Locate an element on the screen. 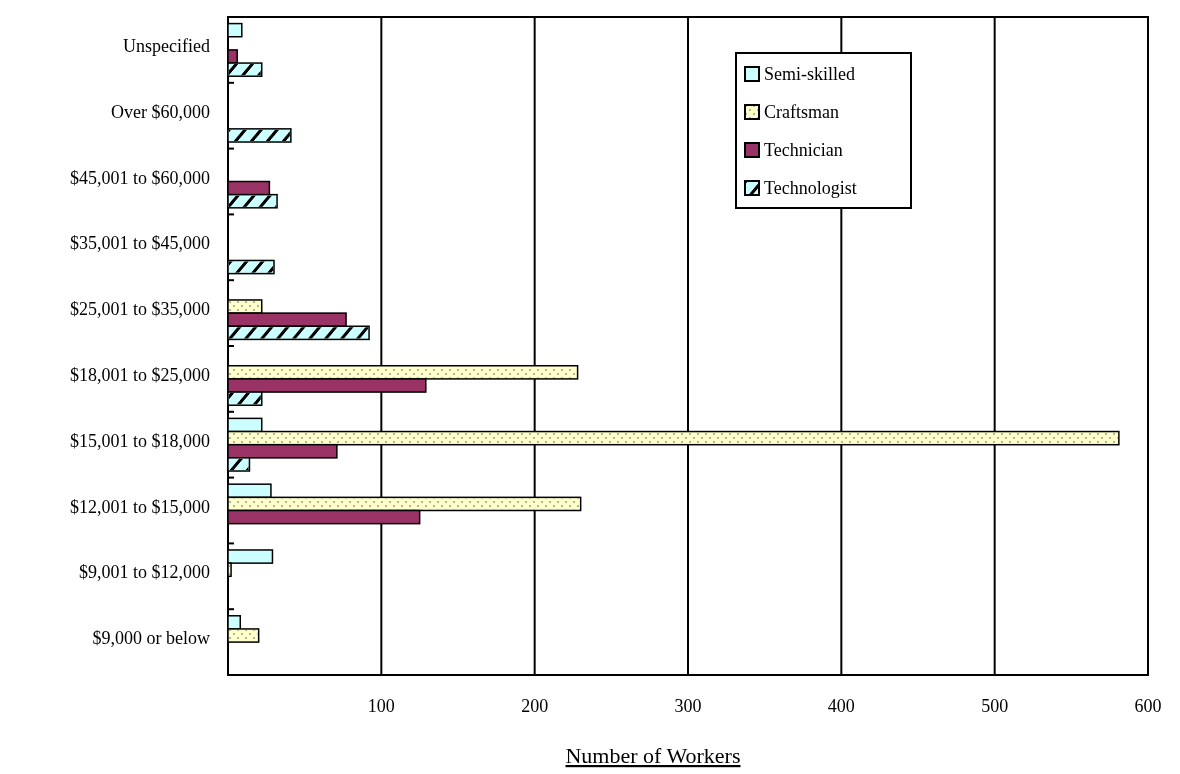 The image size is (1180, 774). x-tick-label: 400 is located at coordinates (841, 706).